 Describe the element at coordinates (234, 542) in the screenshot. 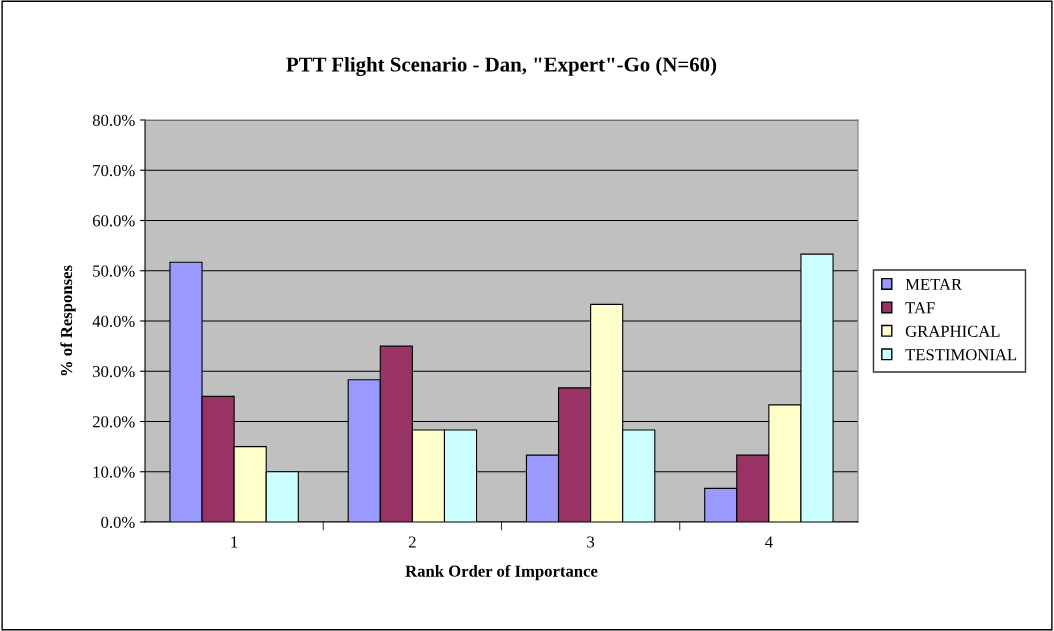

I see `x-tick-label: 1` at that location.